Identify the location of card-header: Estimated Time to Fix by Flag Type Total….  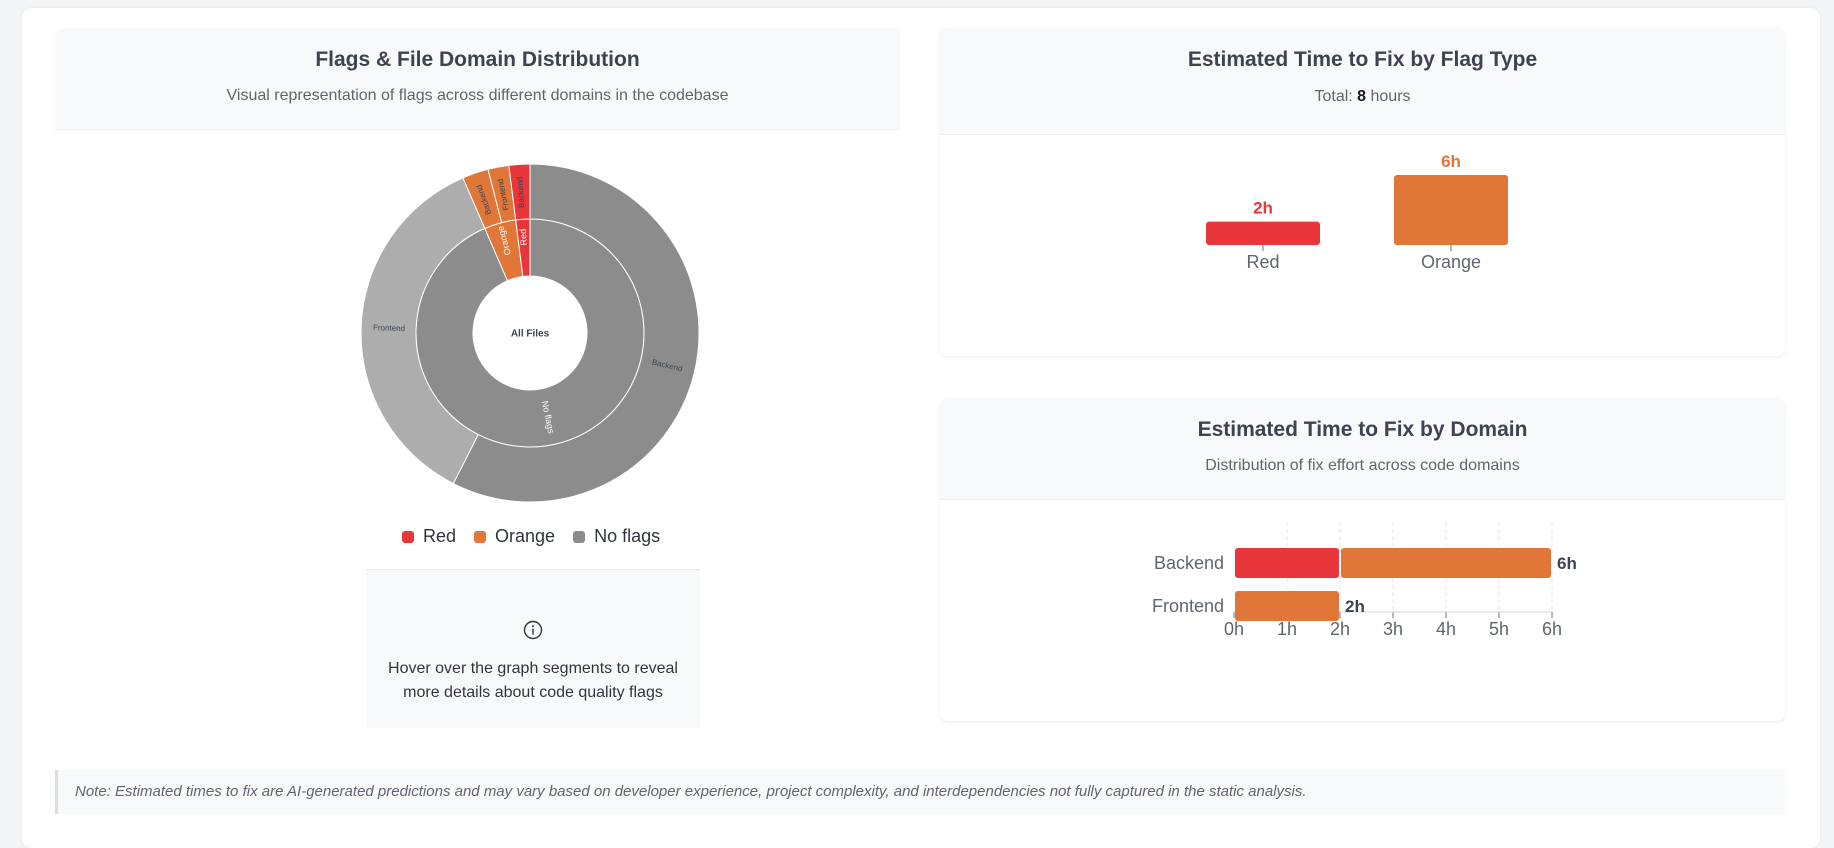
(1362, 81).